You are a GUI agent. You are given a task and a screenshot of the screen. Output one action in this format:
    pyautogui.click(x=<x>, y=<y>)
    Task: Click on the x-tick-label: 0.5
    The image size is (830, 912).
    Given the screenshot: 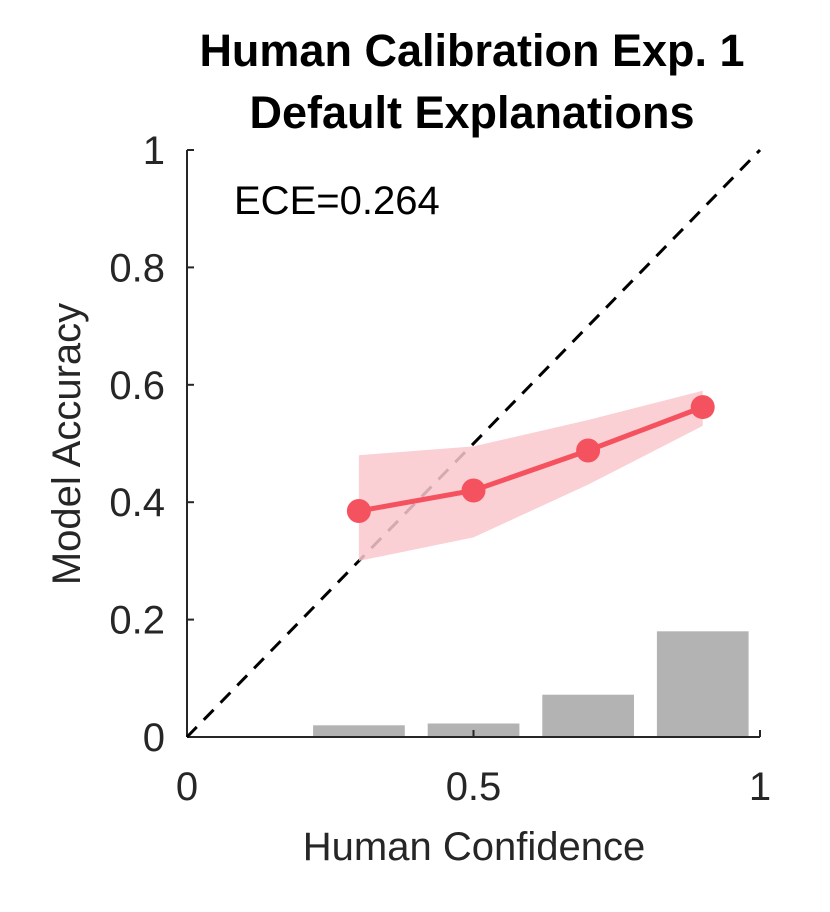 What is the action you would take?
    pyautogui.click(x=474, y=787)
    